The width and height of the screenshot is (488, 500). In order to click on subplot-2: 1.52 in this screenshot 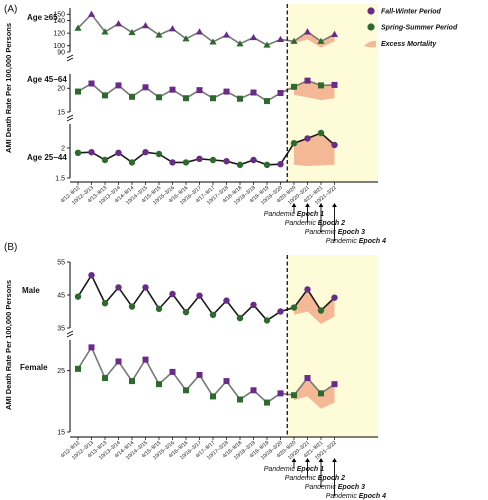, I will do `click(196, 153)`.